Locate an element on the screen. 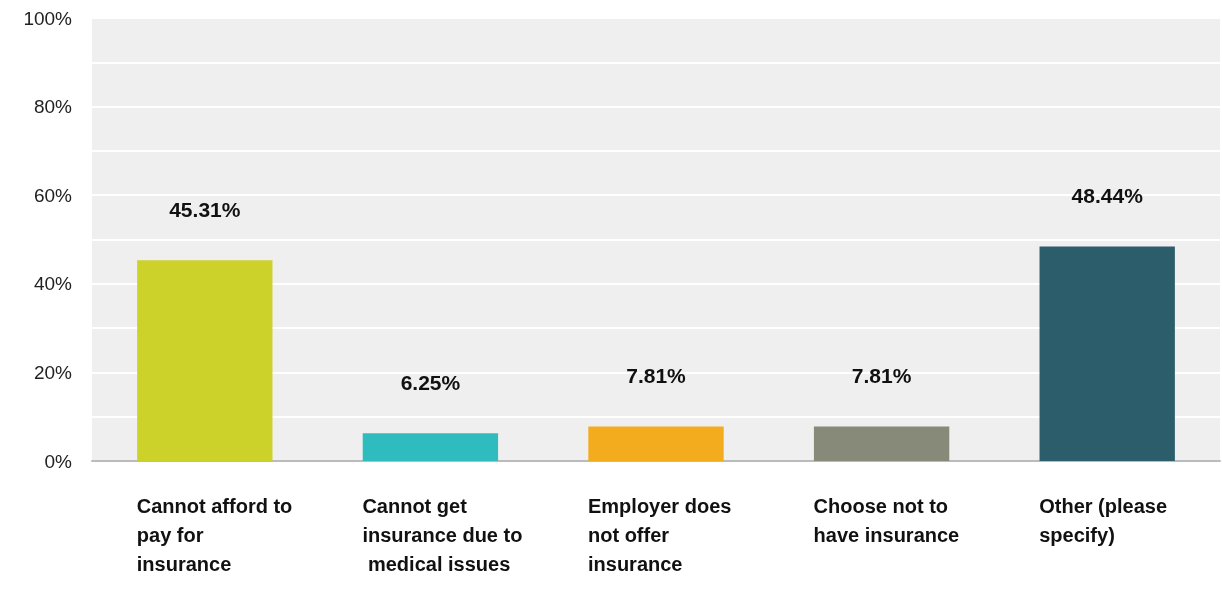  y-tick-label: 80% is located at coordinates (53, 107).